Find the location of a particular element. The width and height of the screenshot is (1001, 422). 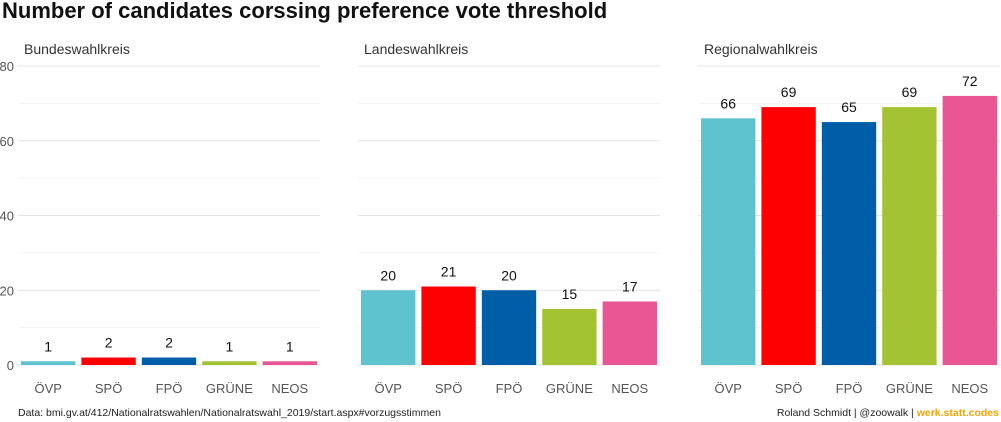

x-tick-label-1-4: NEOS is located at coordinates (629, 388).